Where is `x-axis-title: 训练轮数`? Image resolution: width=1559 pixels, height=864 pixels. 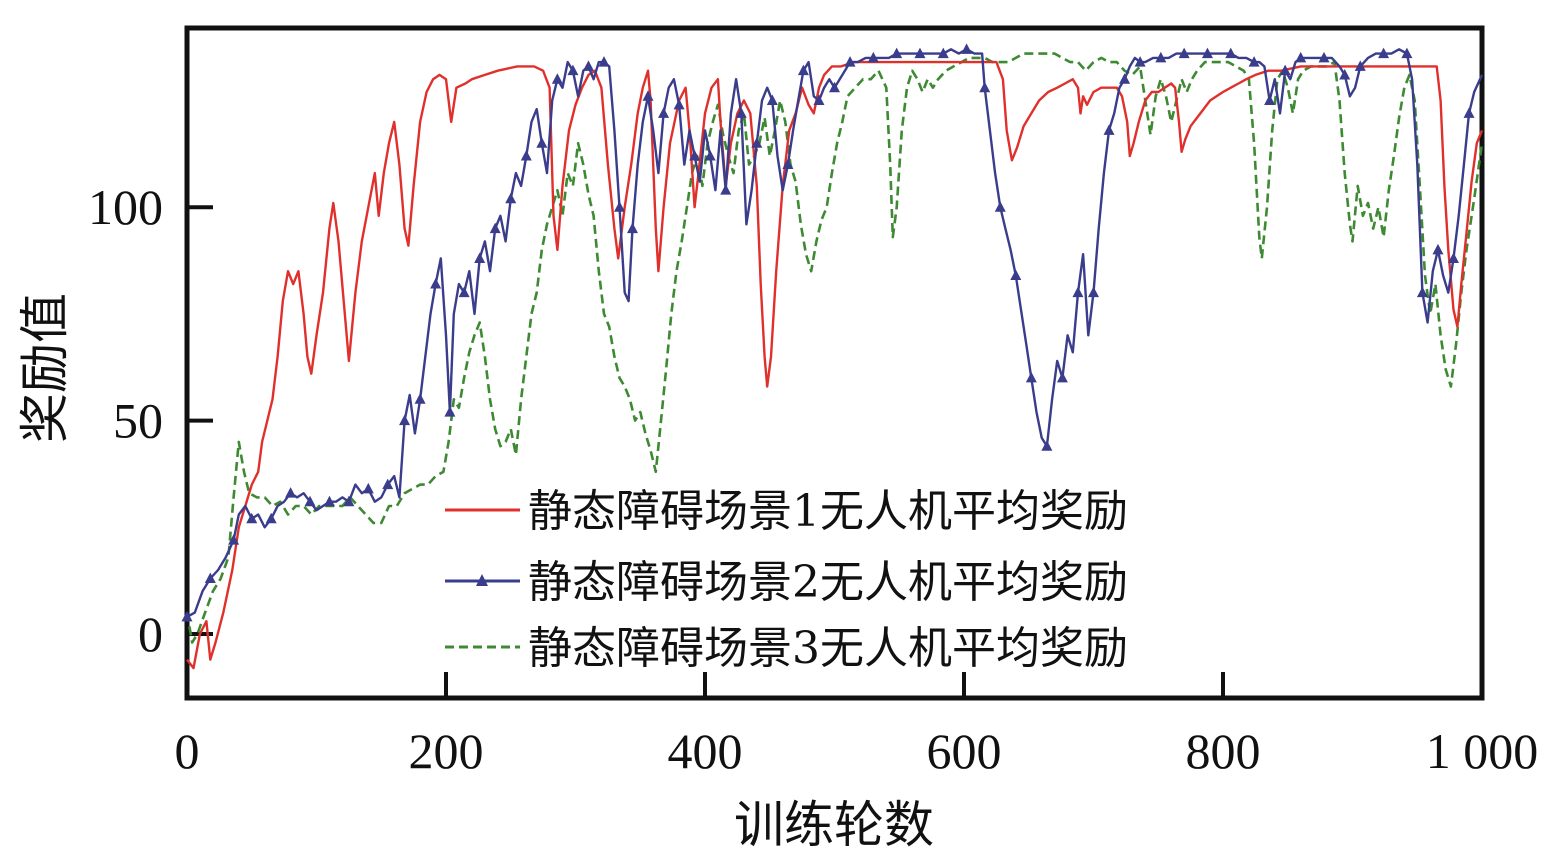
x-axis-title: 训练轮数 is located at coordinates (834, 825).